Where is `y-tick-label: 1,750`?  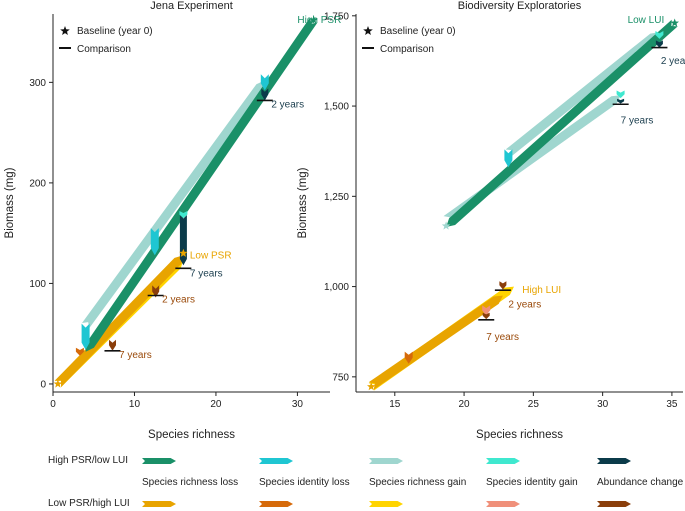
y-tick-label: 1,750 is located at coordinates (336, 16).